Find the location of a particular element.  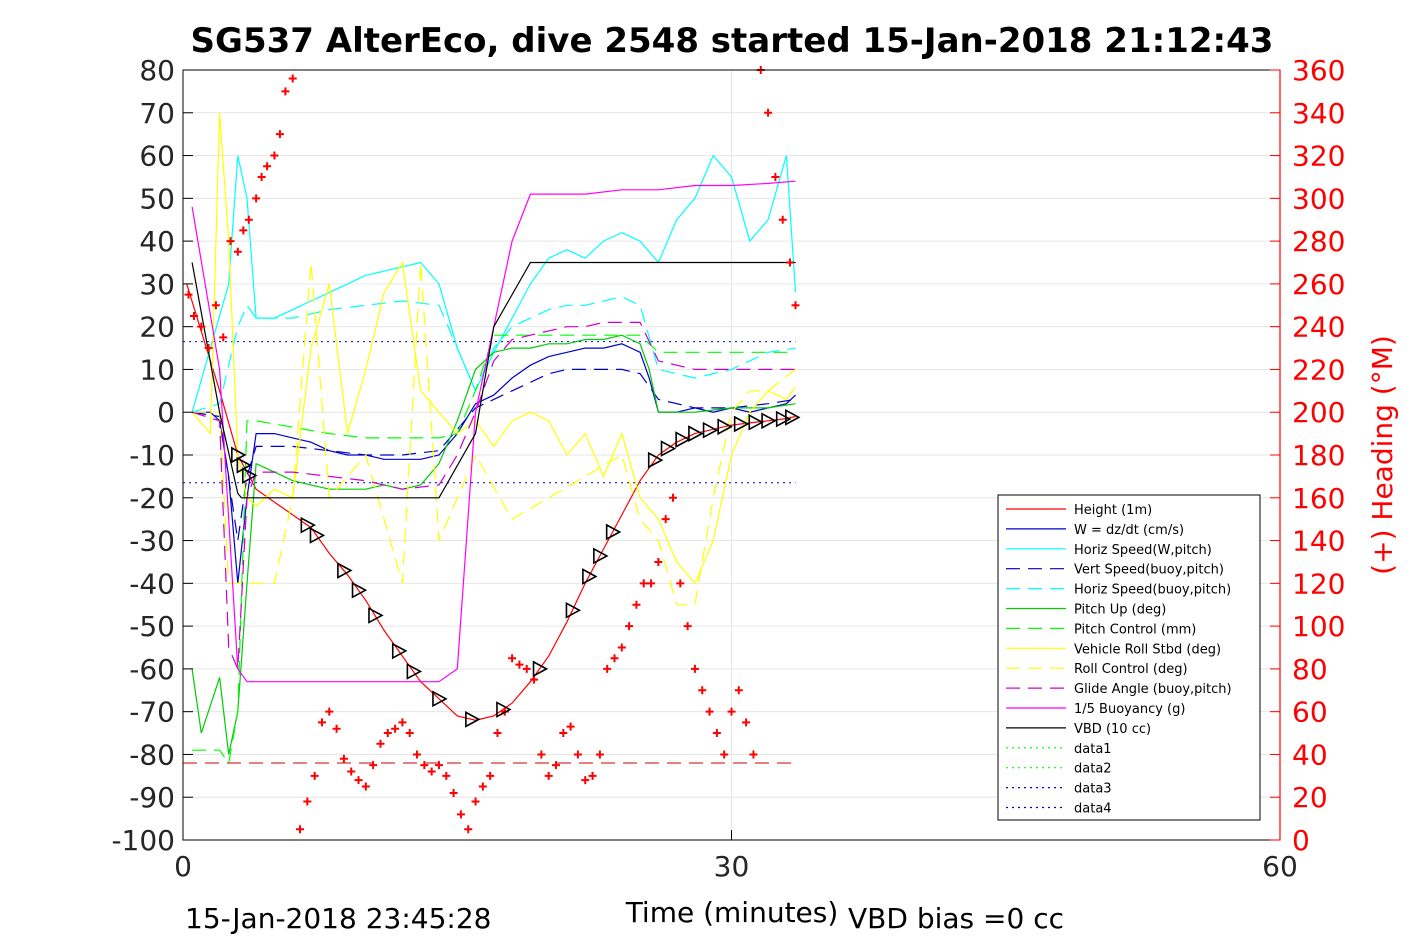

y2-tick-label: 240 is located at coordinates (1318, 327).